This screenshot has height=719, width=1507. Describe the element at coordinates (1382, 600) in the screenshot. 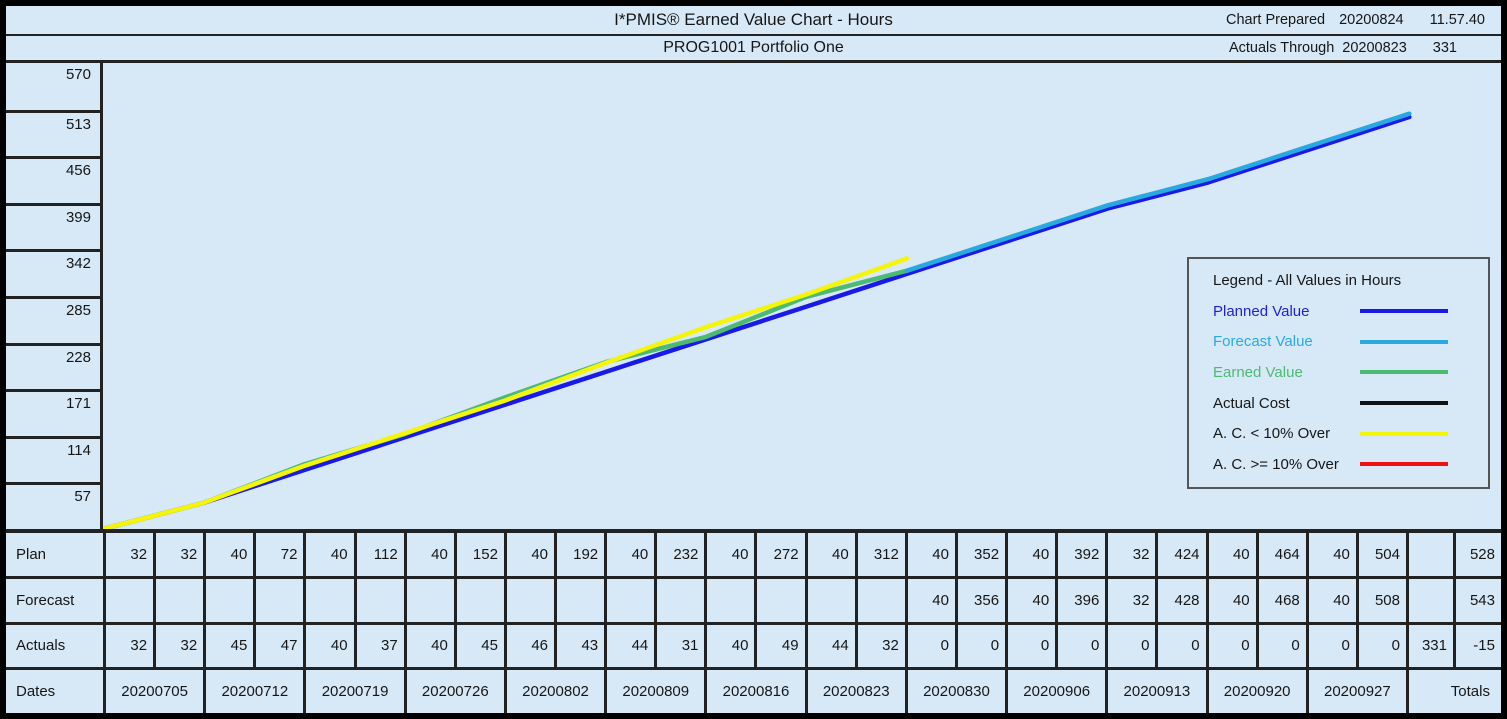

I see `forecast-cell: 508` at that location.